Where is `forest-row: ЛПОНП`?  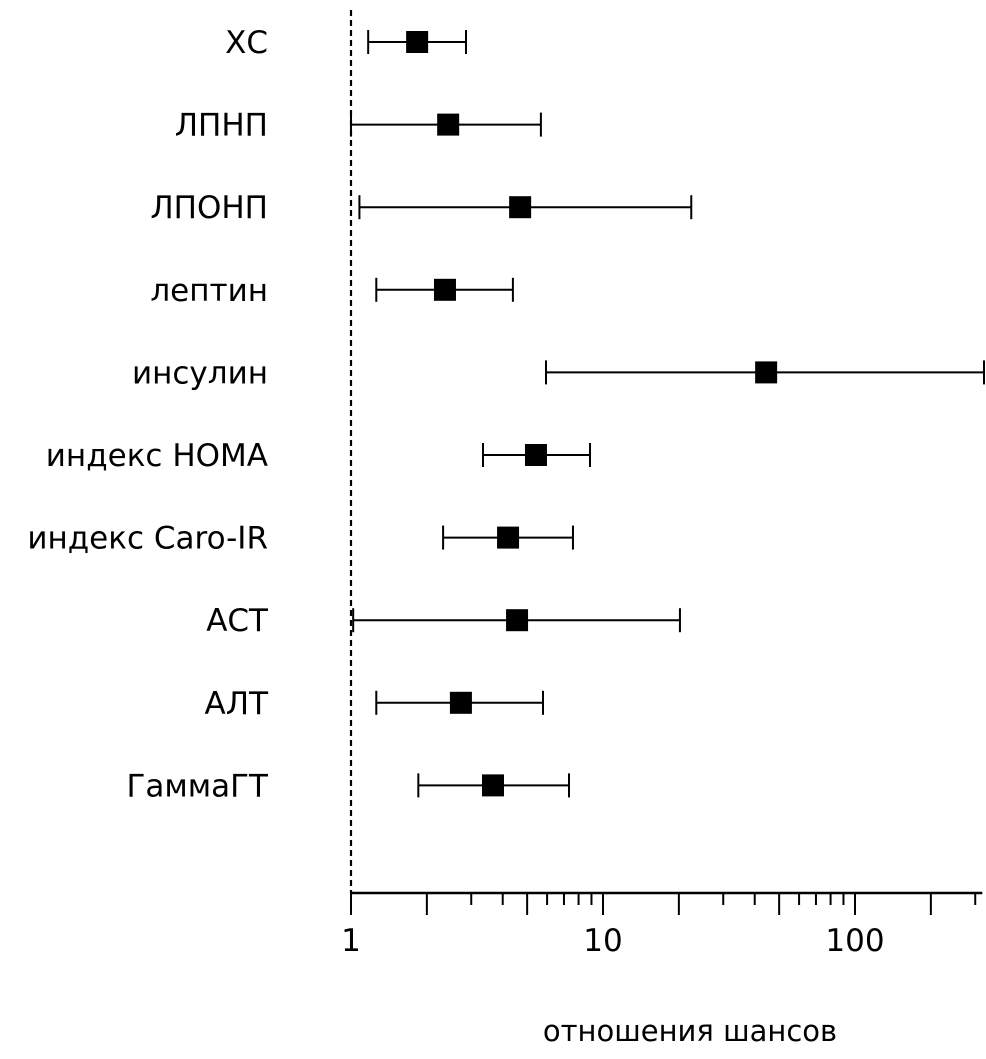
forest-row: ЛПОНП is located at coordinates (421, 208).